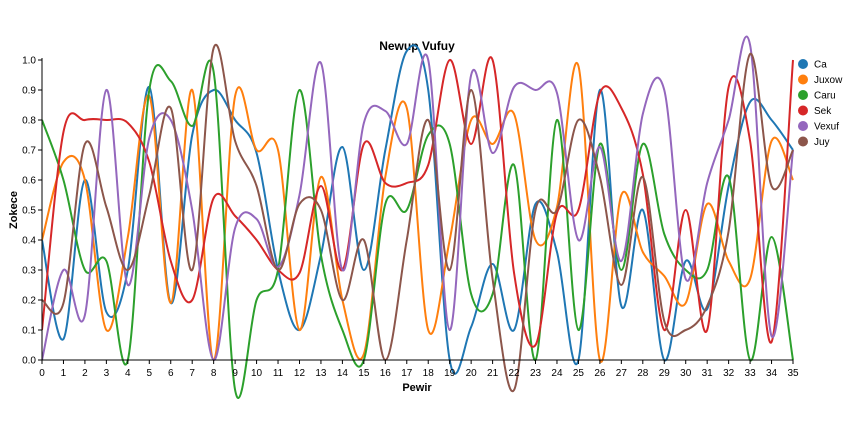 The width and height of the screenshot is (847, 434). Describe the element at coordinates (29, 61) in the screenshot. I see `y-tick-label: 1.0` at that location.